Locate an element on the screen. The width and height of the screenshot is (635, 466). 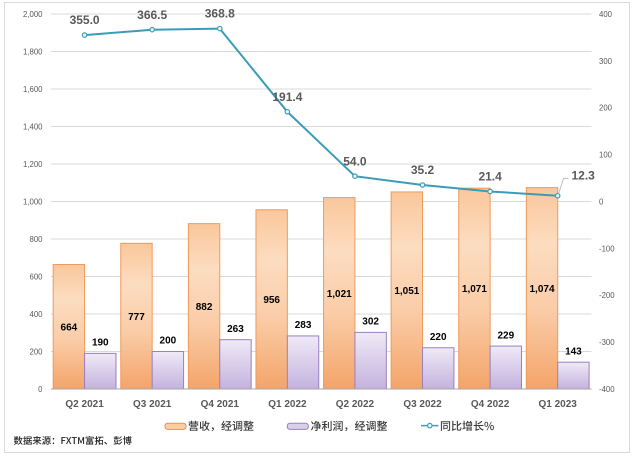
svg-text: 229 is located at coordinates (505, 335).